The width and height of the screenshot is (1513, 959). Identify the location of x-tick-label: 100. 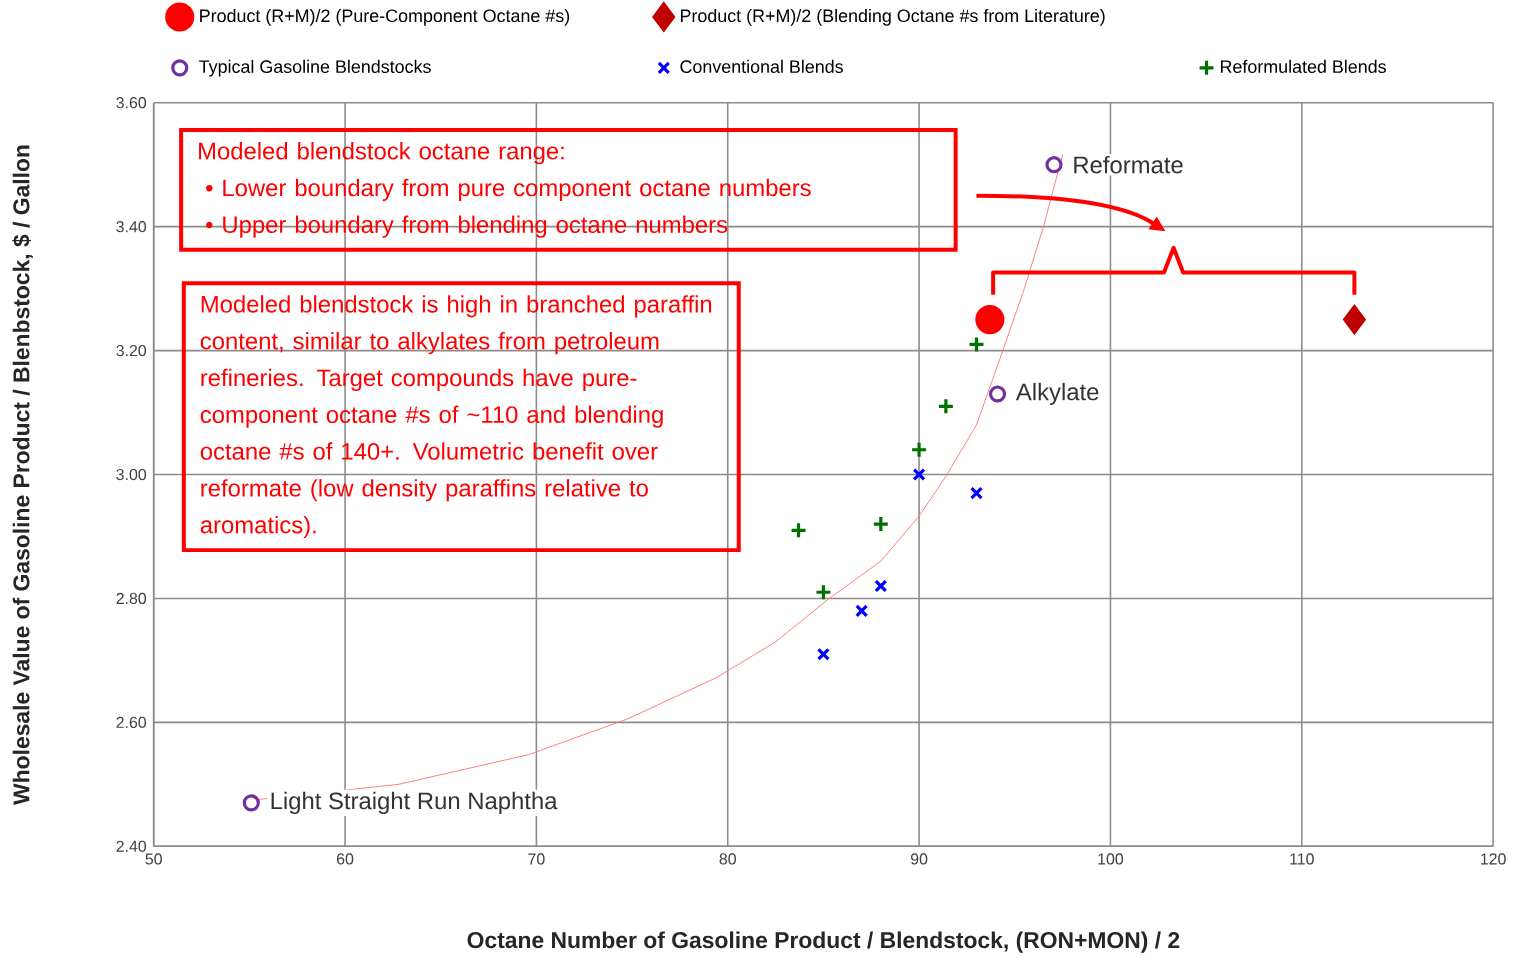
(1111, 859).